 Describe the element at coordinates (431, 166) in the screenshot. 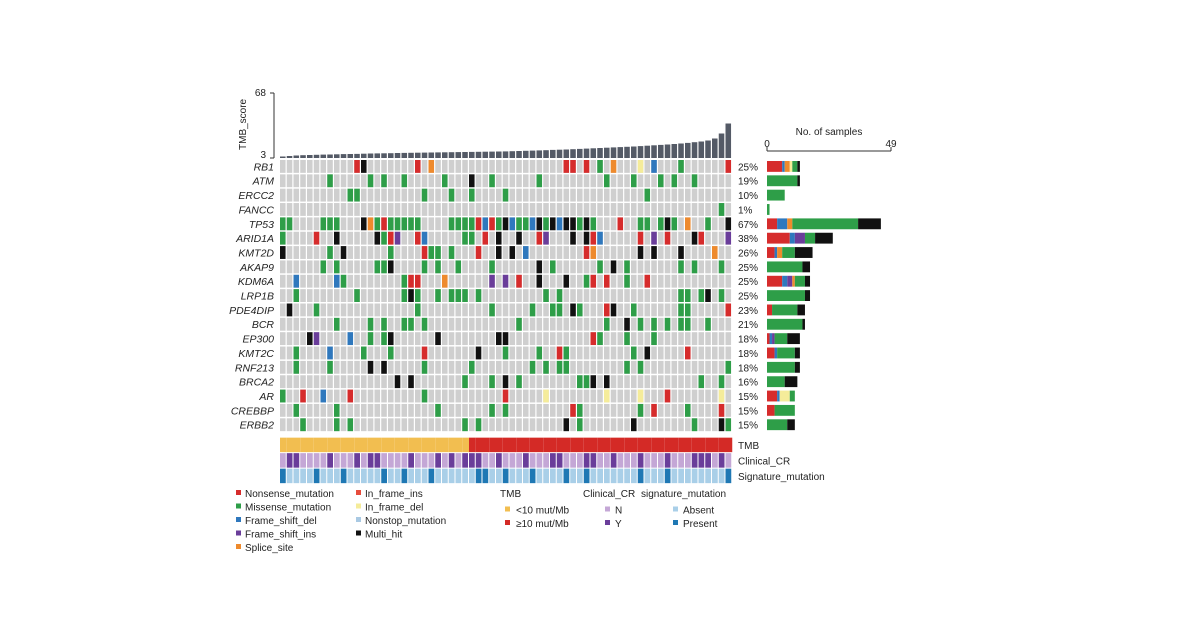

I see `matrix-cell-splice-site` at that location.